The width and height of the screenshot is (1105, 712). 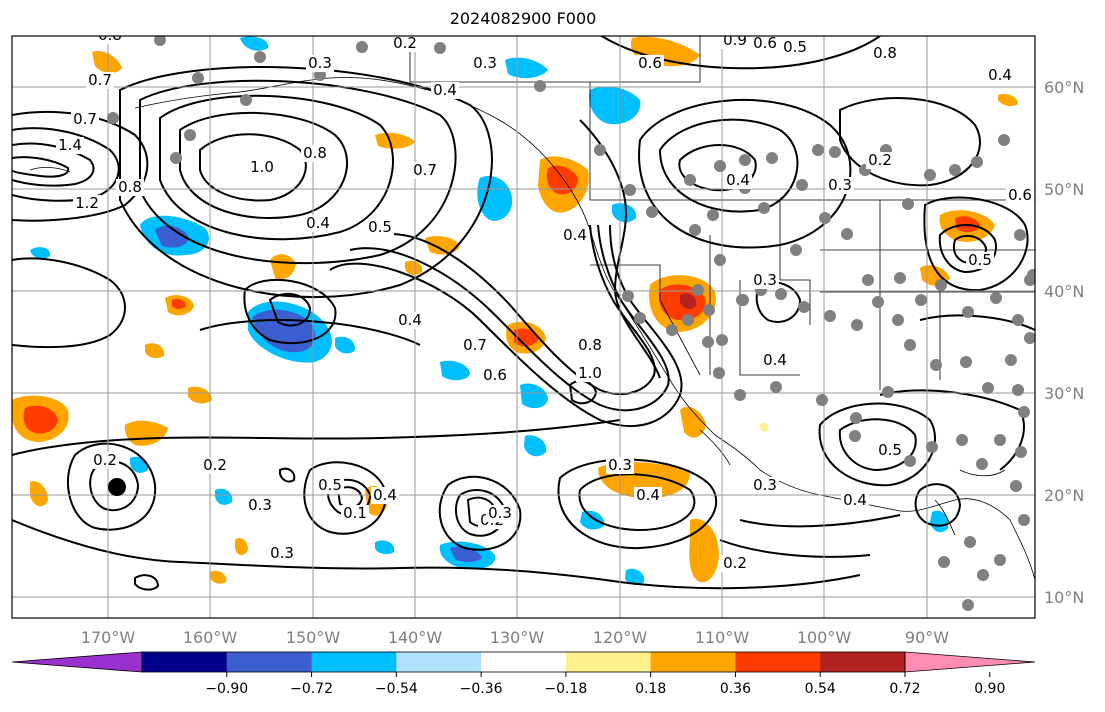 What do you see at coordinates (226, 689) in the screenshot?
I see `colorbar-tick-label: −0.90` at bounding box center [226, 689].